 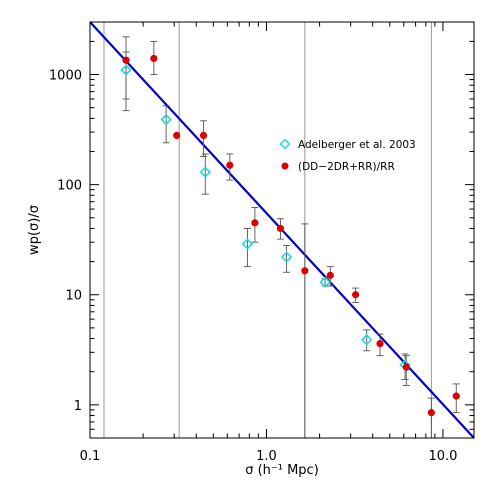 What do you see at coordinates (266, 456) in the screenshot?
I see `x-tick-label-1: 1.0` at bounding box center [266, 456].